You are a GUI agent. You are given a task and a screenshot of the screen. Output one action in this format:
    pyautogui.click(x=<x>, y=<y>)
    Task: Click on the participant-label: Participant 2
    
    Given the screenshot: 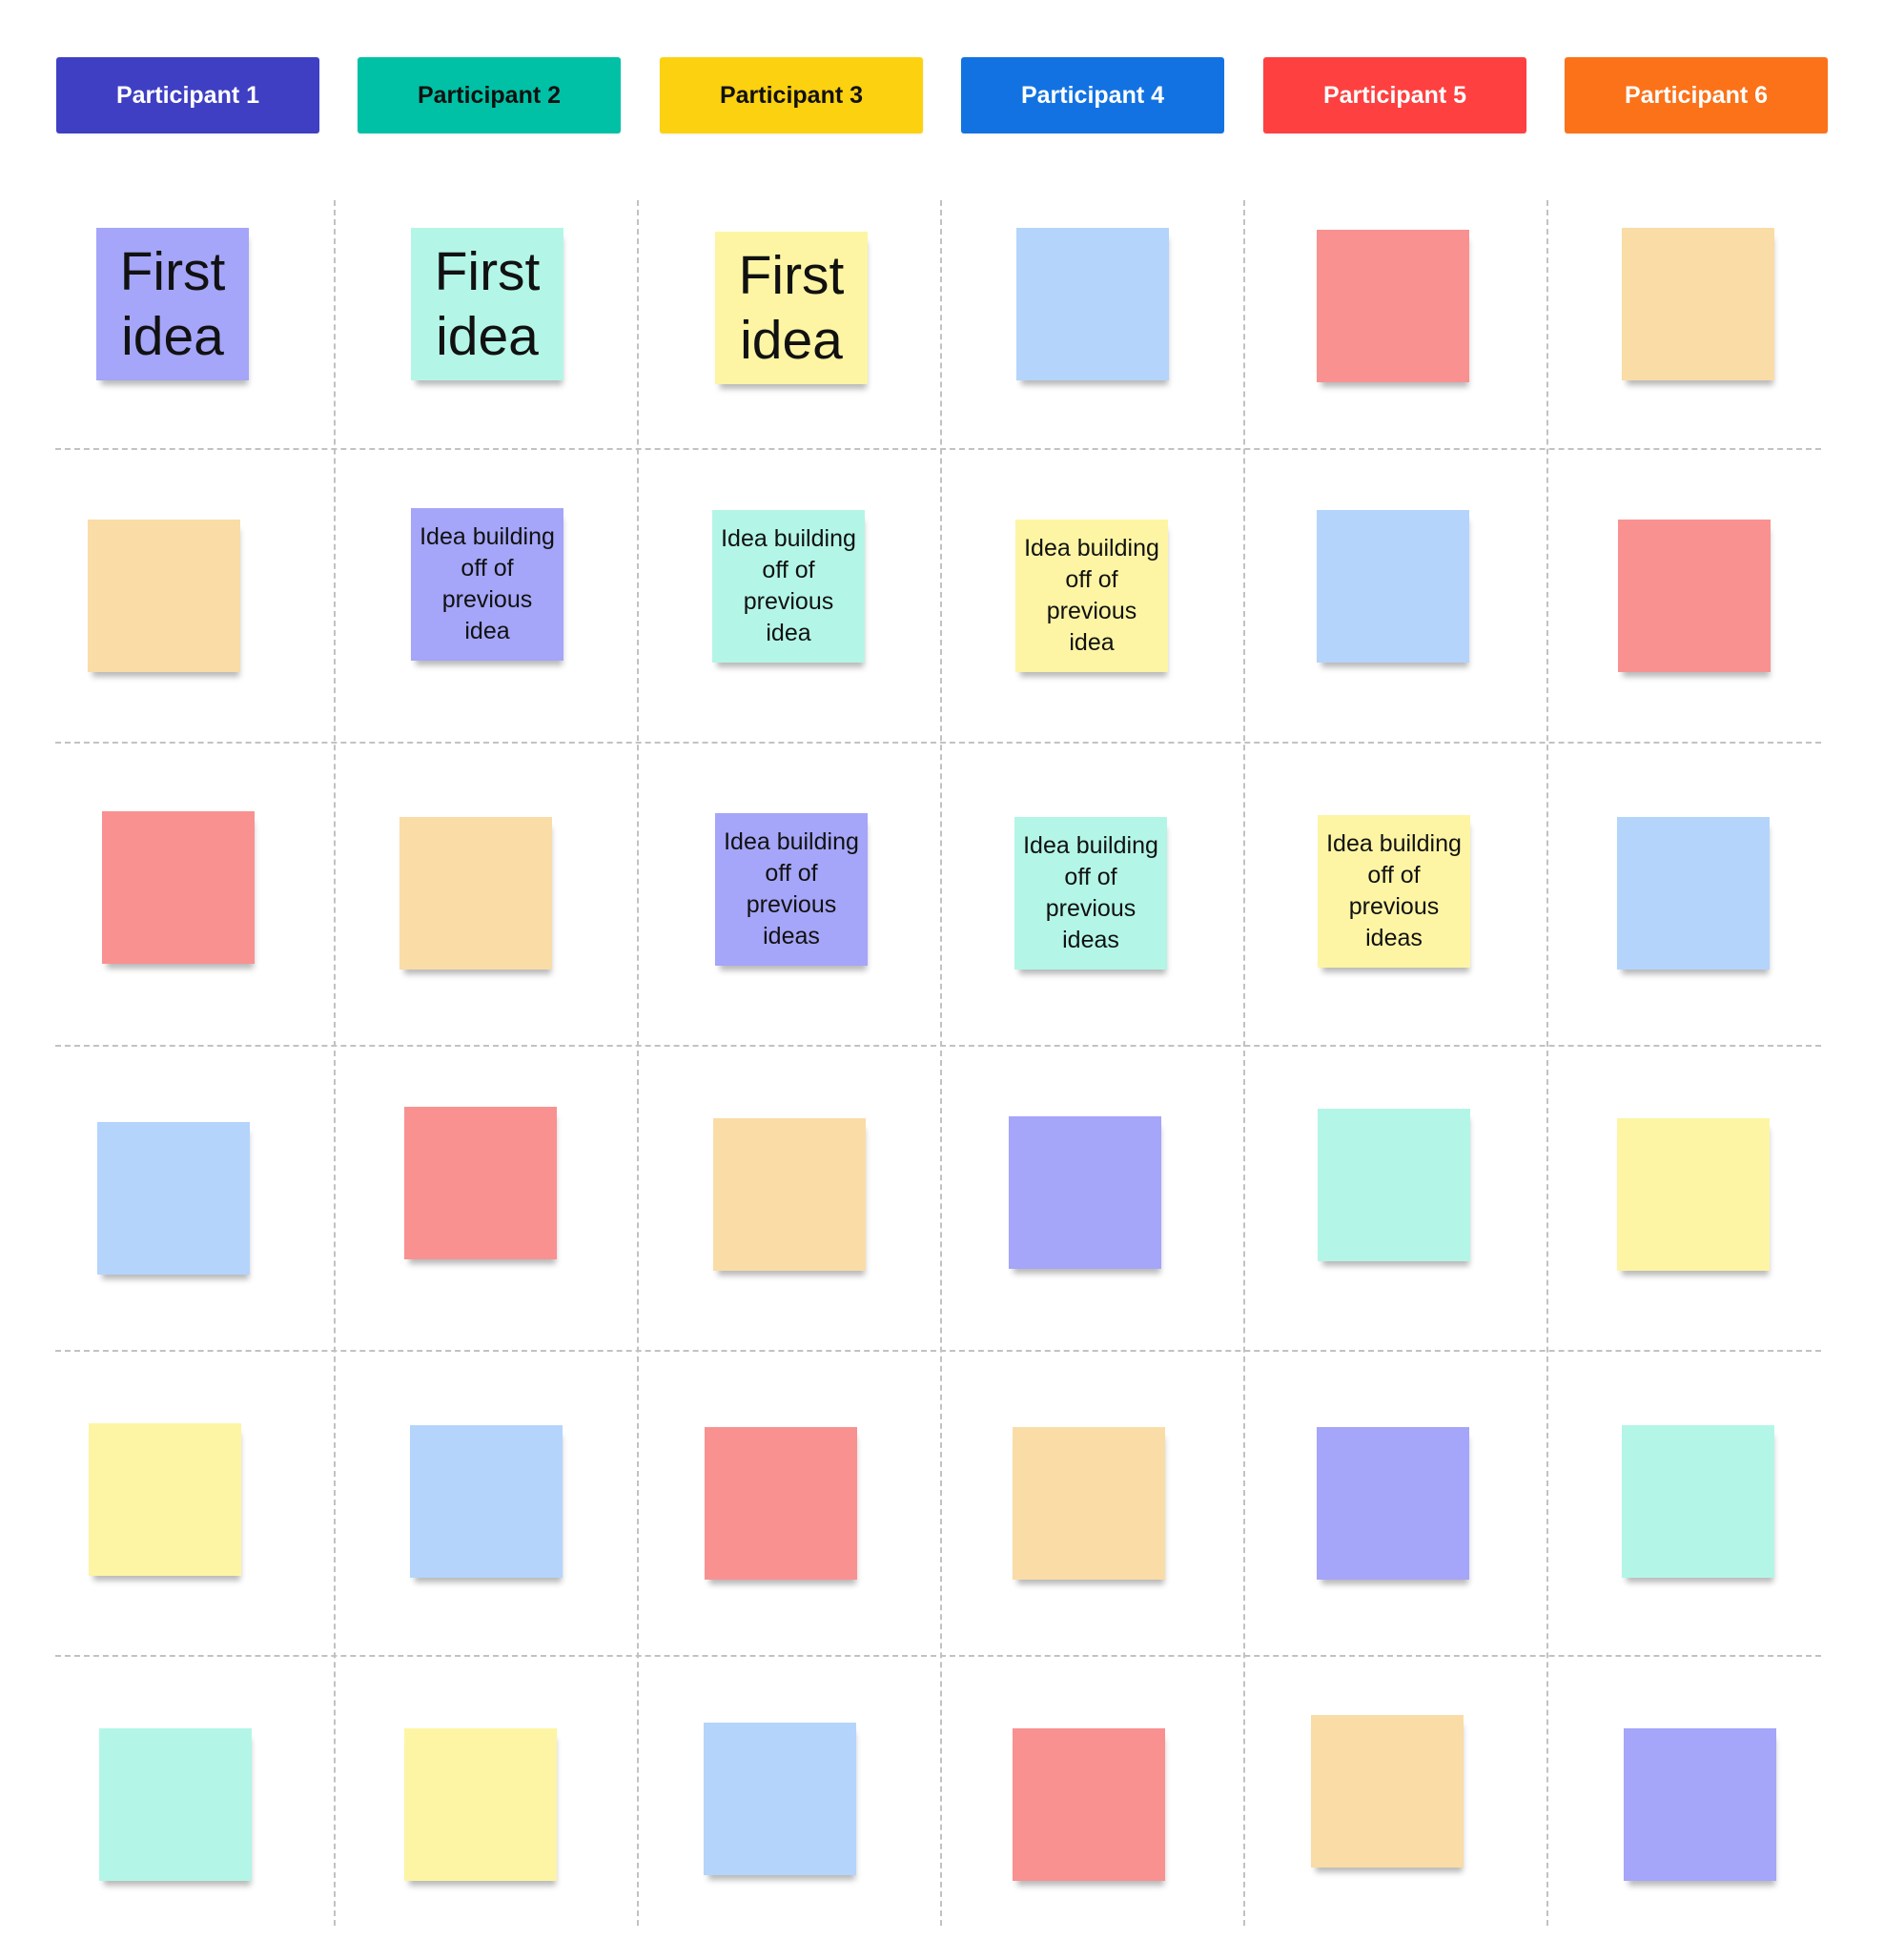 What is the action you would take?
    pyautogui.click(x=489, y=95)
    